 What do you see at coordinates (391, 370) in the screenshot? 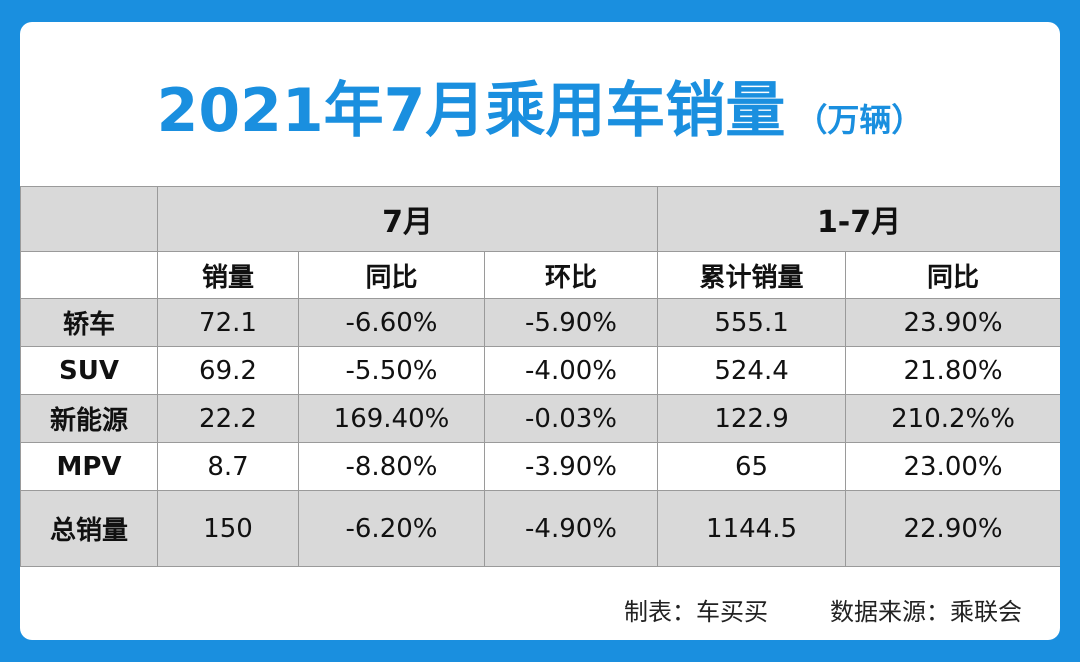
I see `cell-yoy: -5.50%` at bounding box center [391, 370].